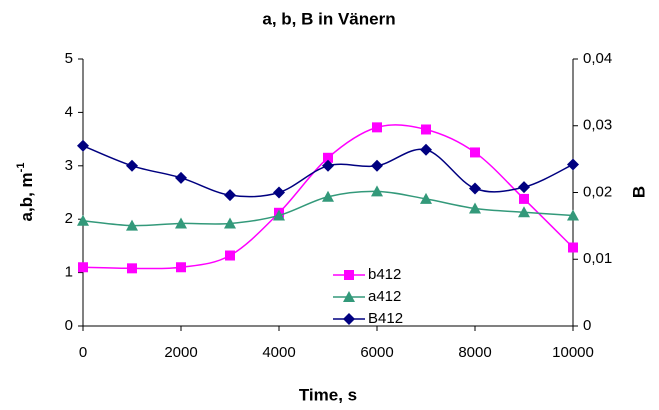  I want to click on y2-tick-label: 0, so click(587, 325).